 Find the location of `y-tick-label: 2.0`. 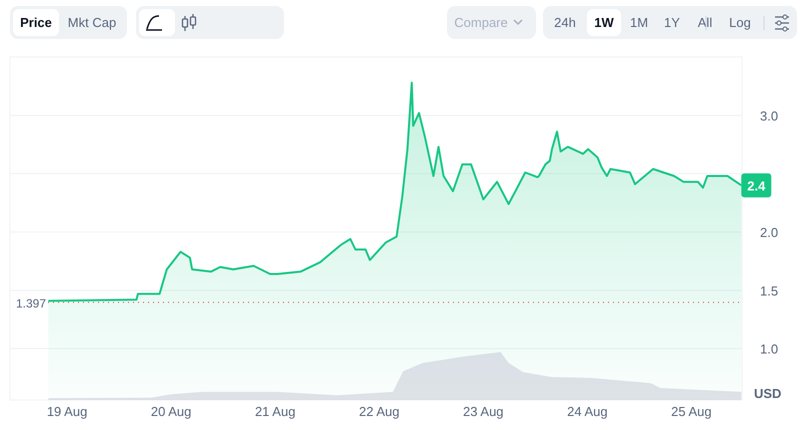

y-tick-label: 2.0 is located at coordinates (769, 232).